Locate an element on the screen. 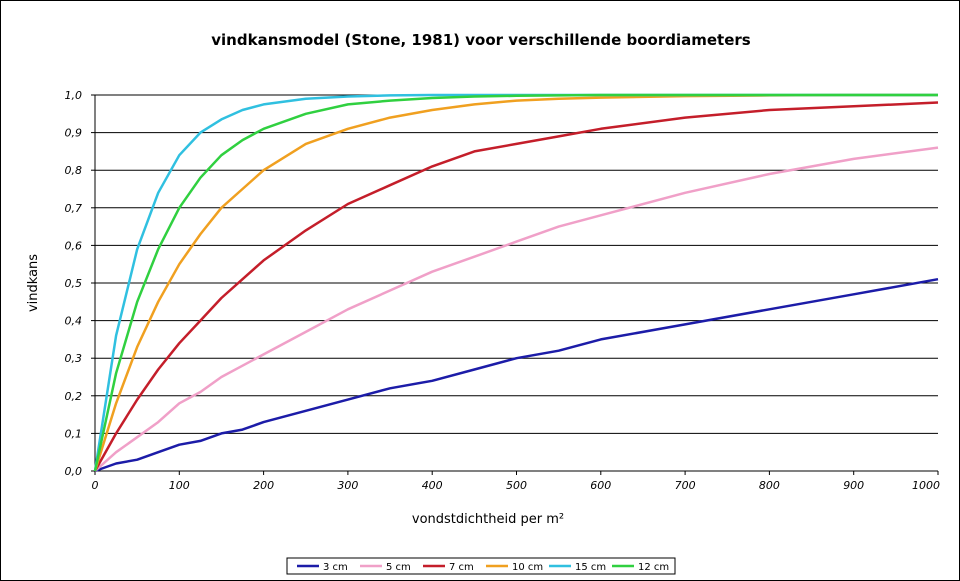  legend-label: 5 cm is located at coordinates (398, 567).